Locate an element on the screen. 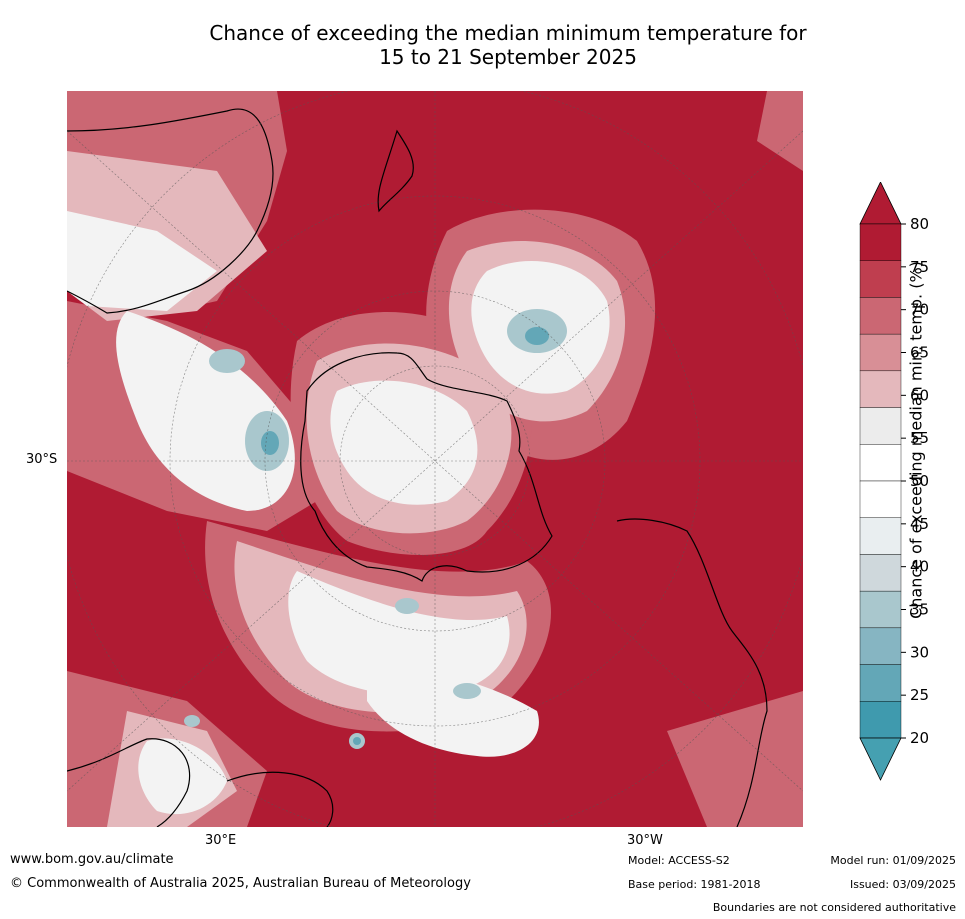  colorbar-tick-label: 55 is located at coordinates (919, 438).